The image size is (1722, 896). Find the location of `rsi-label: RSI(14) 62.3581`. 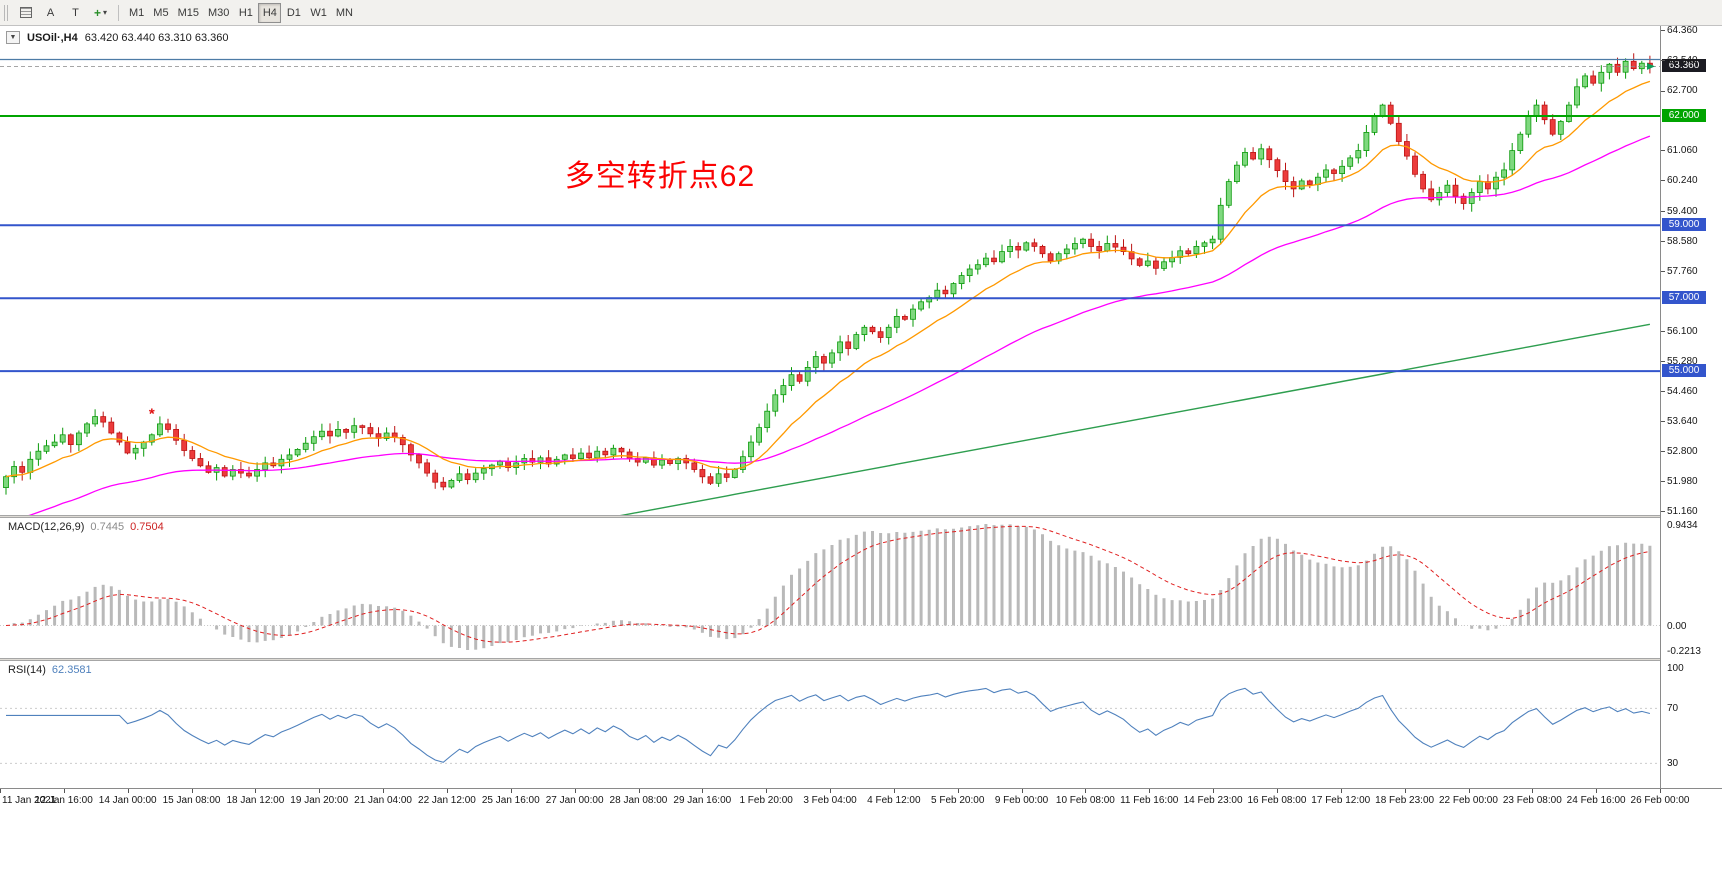

rsi-label: RSI(14) 62.3581 is located at coordinates (50, 670).